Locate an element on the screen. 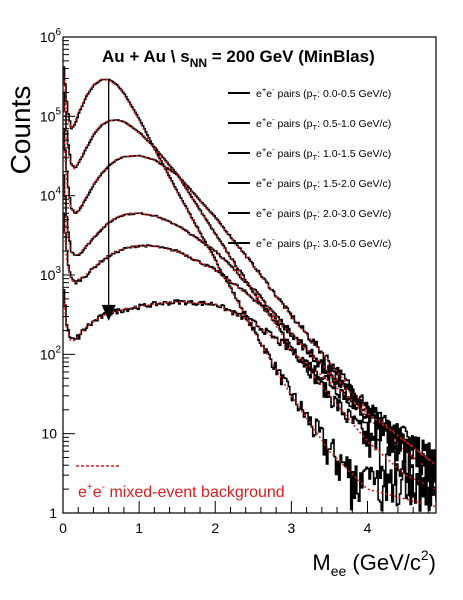 Image resolution: width=463 pixels, height=600 pixels. legend-label-2: e+e- pairs (pT: 1.0-1.5 GeV/c) is located at coordinates (323, 153).